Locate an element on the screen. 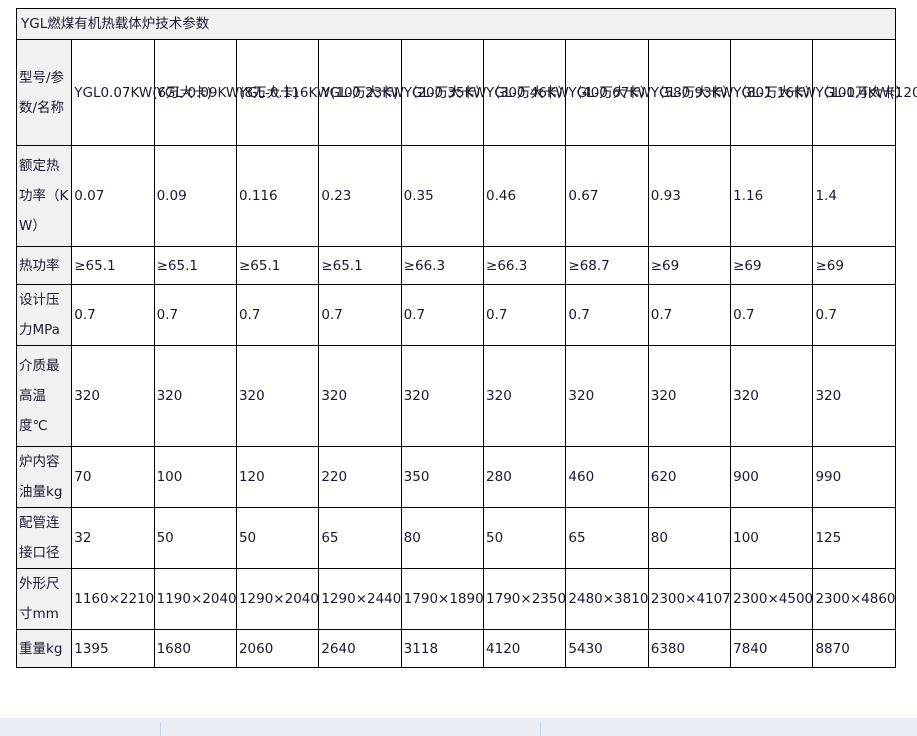 The height and width of the screenshot is (736, 917). table-cell: 1790×2350 is located at coordinates (525, 599).